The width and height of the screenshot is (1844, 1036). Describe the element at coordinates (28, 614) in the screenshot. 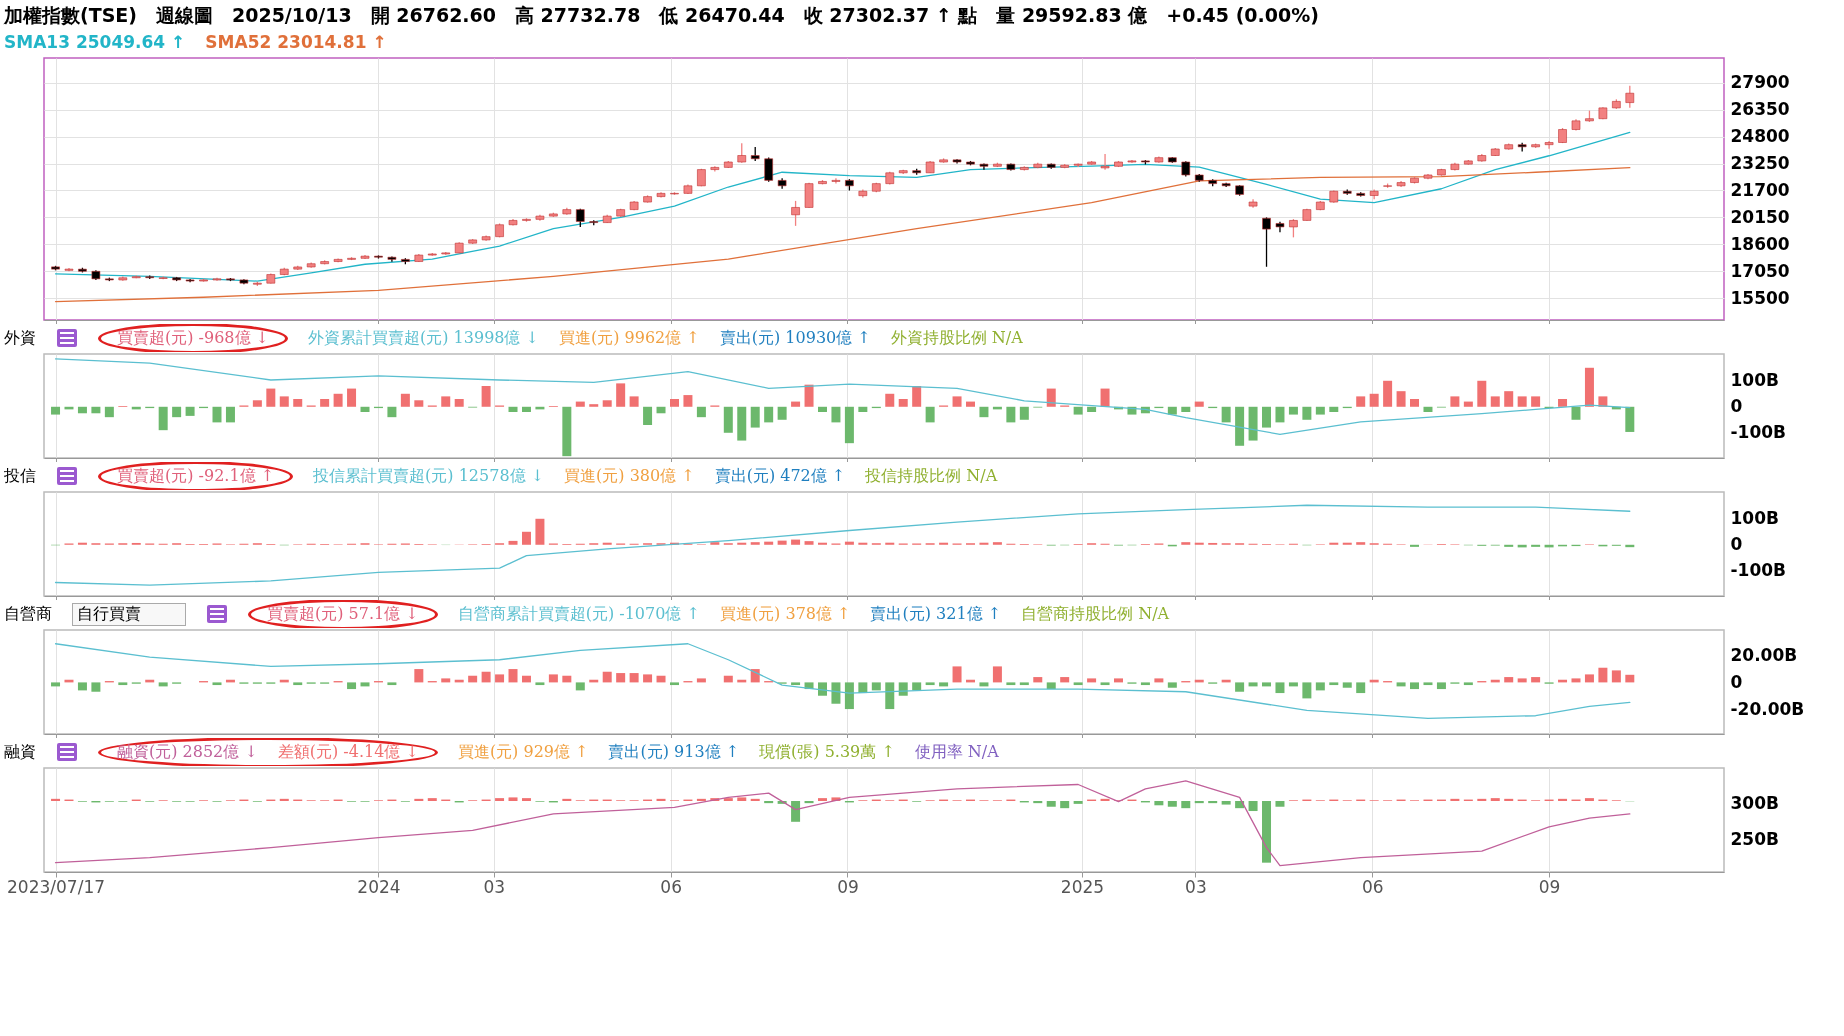

I see `chart-title: 自營商` at that location.